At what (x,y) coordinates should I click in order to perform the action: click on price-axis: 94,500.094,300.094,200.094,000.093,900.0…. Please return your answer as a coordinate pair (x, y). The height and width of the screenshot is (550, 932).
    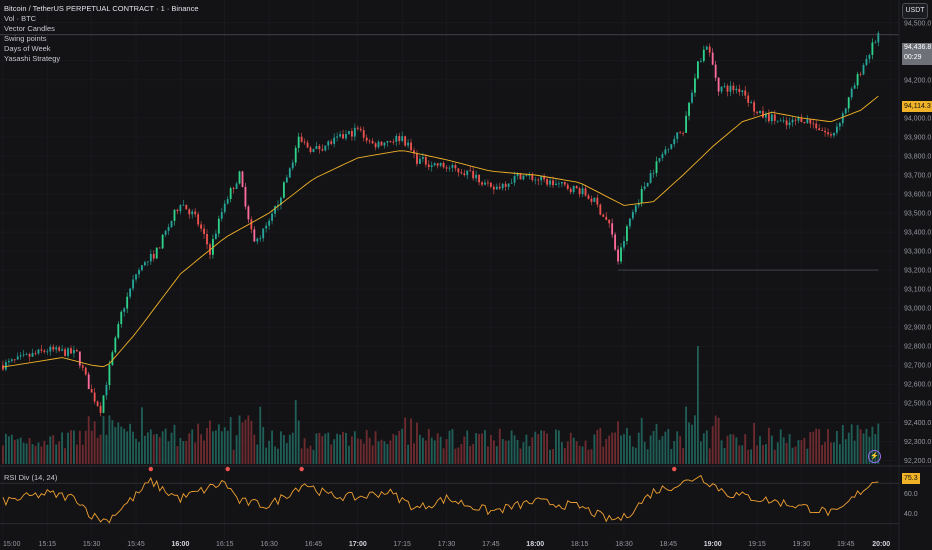
    Looking at the image, I should click on (917, 242).